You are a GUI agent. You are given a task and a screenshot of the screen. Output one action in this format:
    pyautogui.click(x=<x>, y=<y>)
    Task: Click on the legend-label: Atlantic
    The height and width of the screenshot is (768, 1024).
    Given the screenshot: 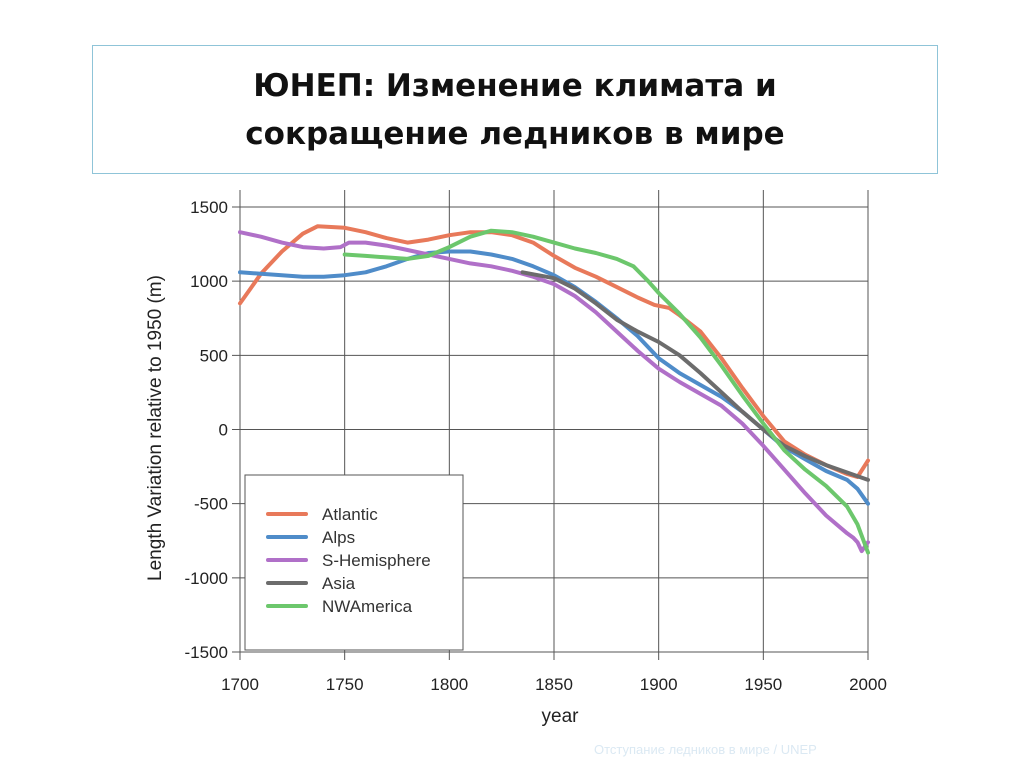 What is the action you would take?
    pyautogui.click(x=350, y=514)
    